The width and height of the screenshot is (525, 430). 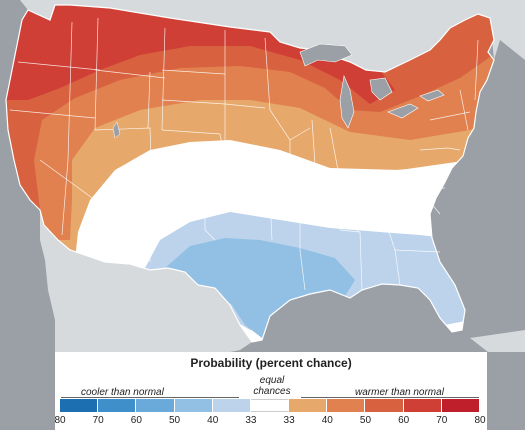 I want to click on lake-superior, so click(x=326, y=55).